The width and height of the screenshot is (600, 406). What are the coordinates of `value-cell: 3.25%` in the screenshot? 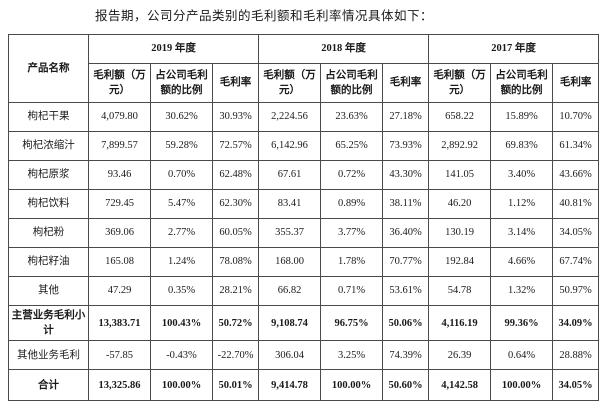 It's located at (352, 355).